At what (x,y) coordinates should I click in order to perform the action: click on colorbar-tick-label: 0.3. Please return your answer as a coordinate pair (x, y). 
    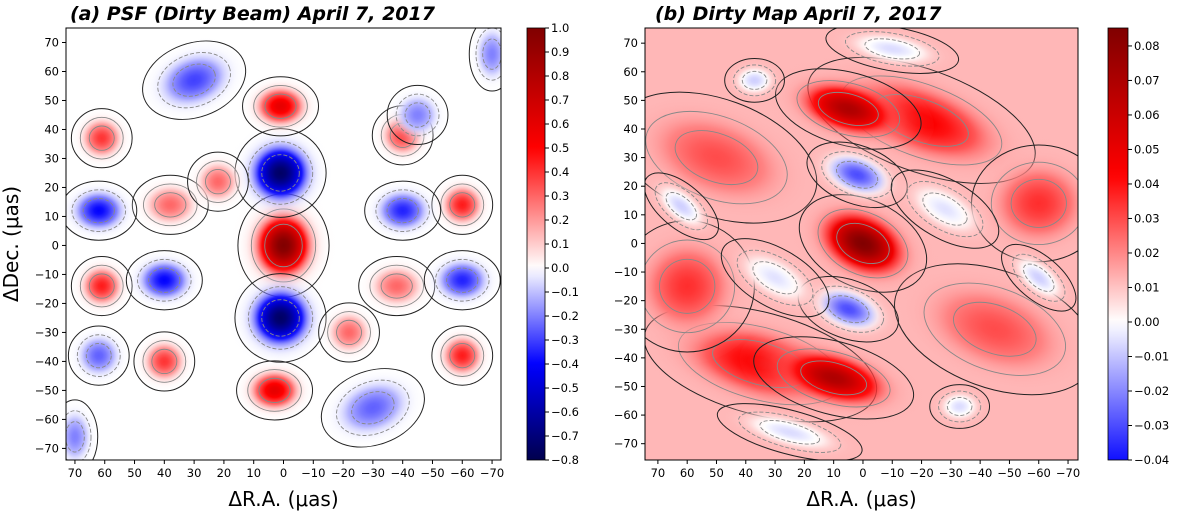
    Looking at the image, I should click on (560, 196).